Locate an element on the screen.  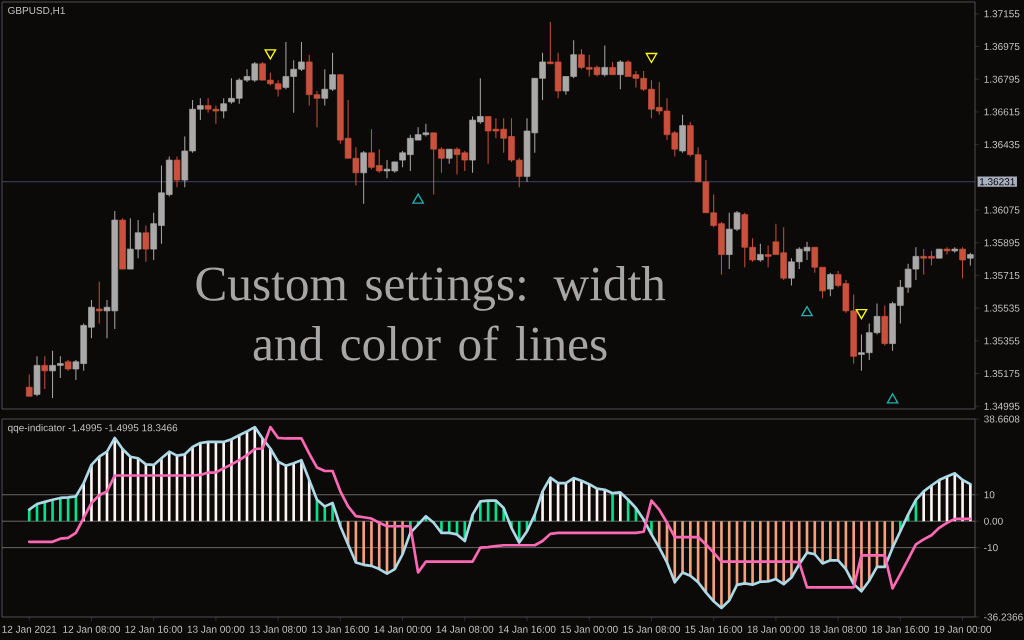
y-tick-label: 1.35895 is located at coordinates (1002, 243).